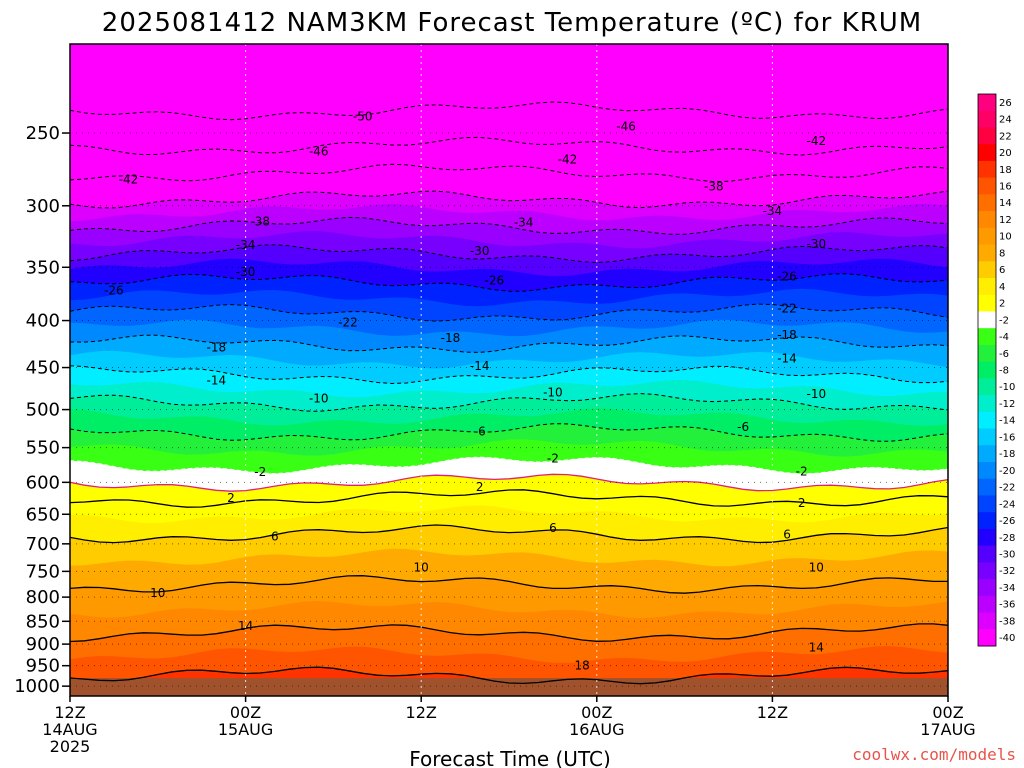  I want to click on colorbar-frame, so click(987, 370).